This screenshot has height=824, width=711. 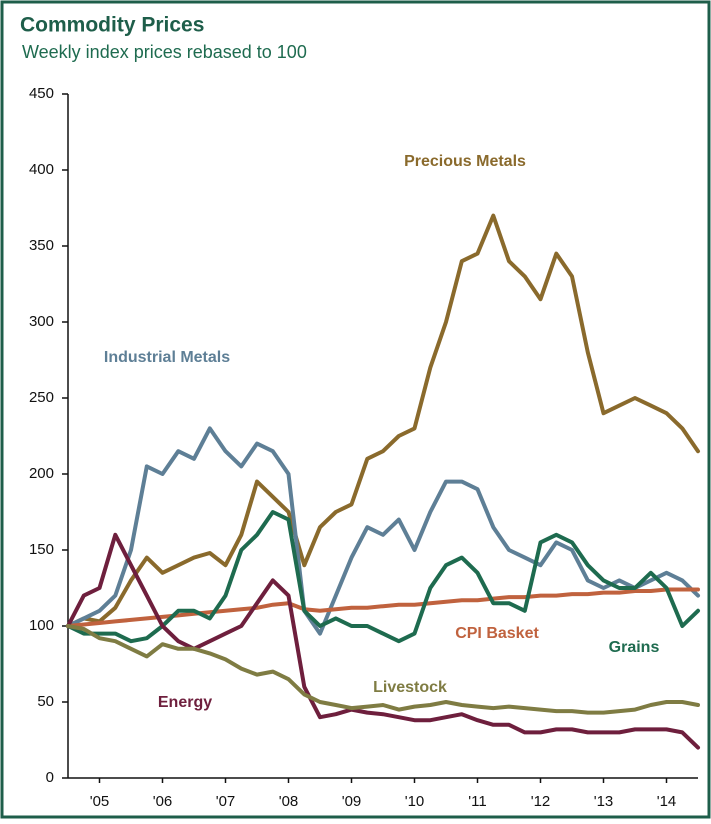 What do you see at coordinates (185, 702) in the screenshot?
I see `series-label: Energy` at bounding box center [185, 702].